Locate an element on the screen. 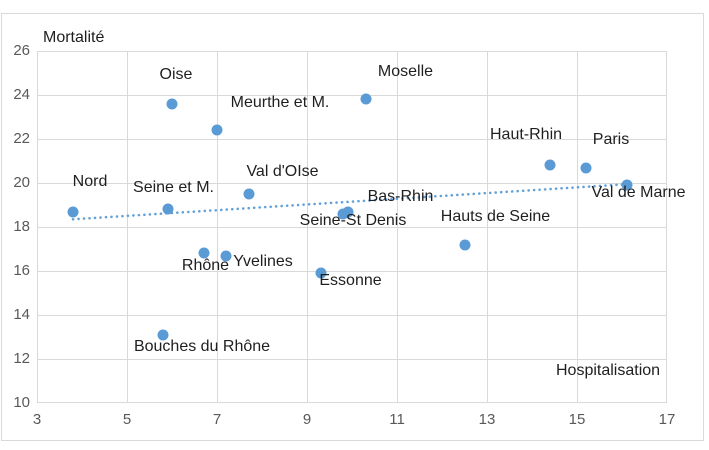 The height and width of the screenshot is (450, 709). point-label: Nord is located at coordinates (90, 181).